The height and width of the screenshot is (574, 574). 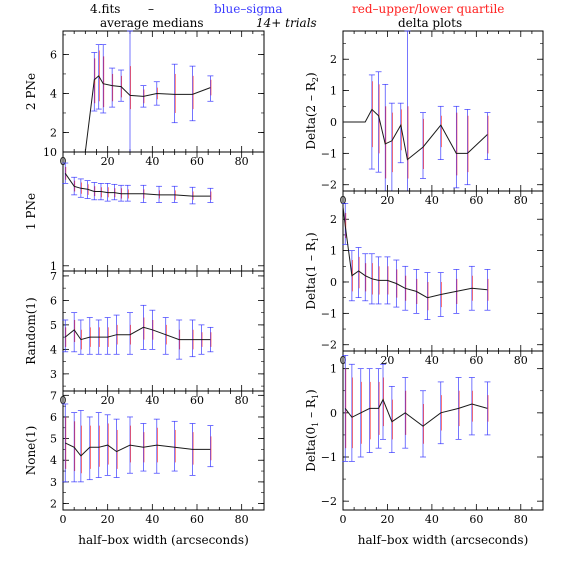 I want to click on y-axis-label: Random(1), so click(x=31, y=330).